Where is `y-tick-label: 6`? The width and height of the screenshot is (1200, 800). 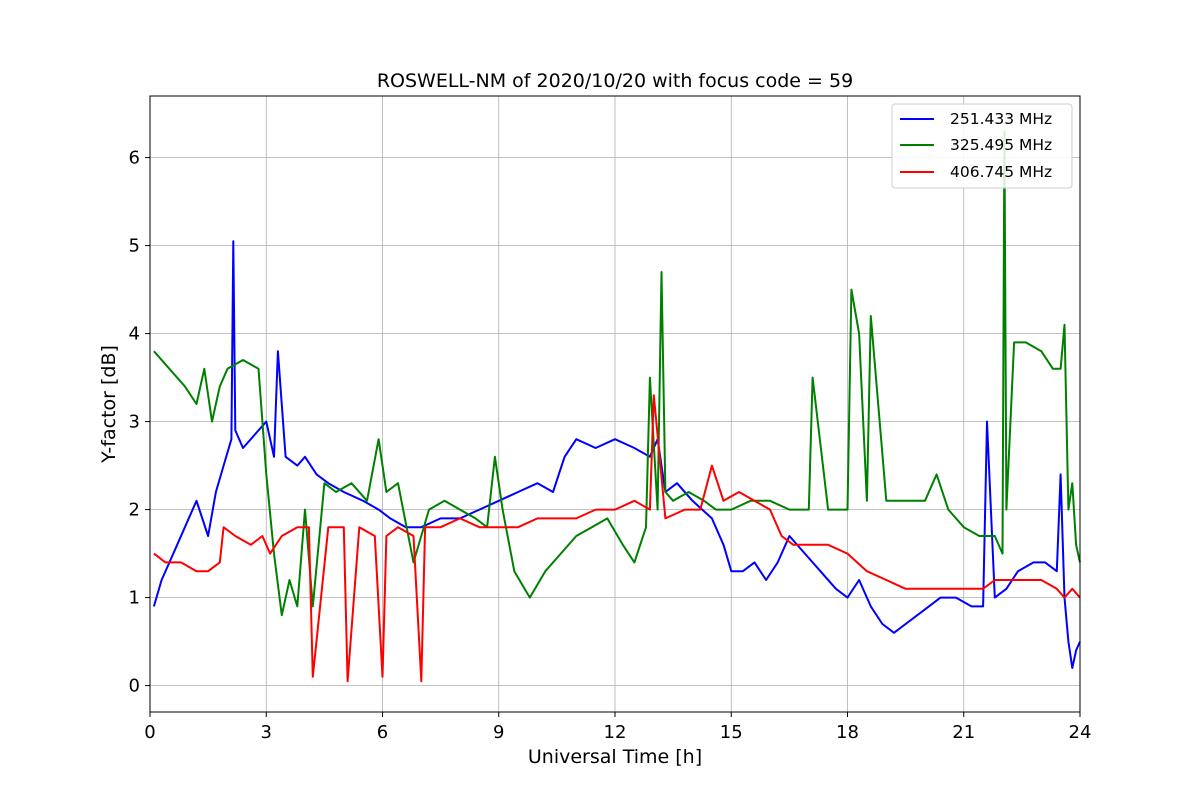 y-tick-label: 6 is located at coordinates (134, 158).